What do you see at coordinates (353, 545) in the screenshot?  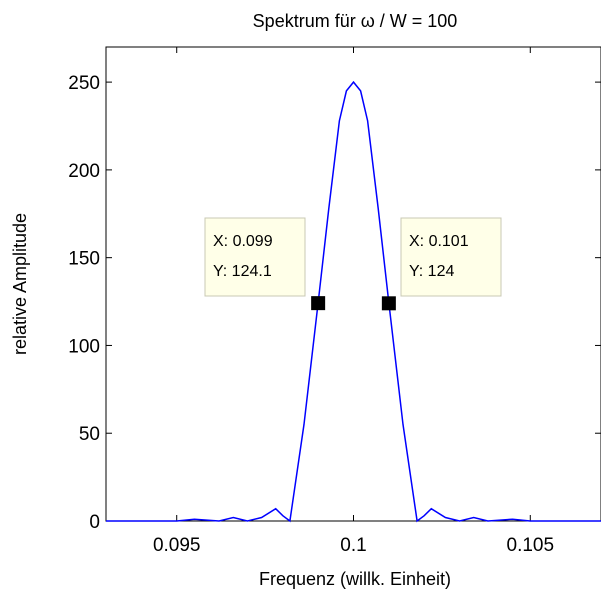 I see `x-tick-label: 0.1` at bounding box center [353, 545].